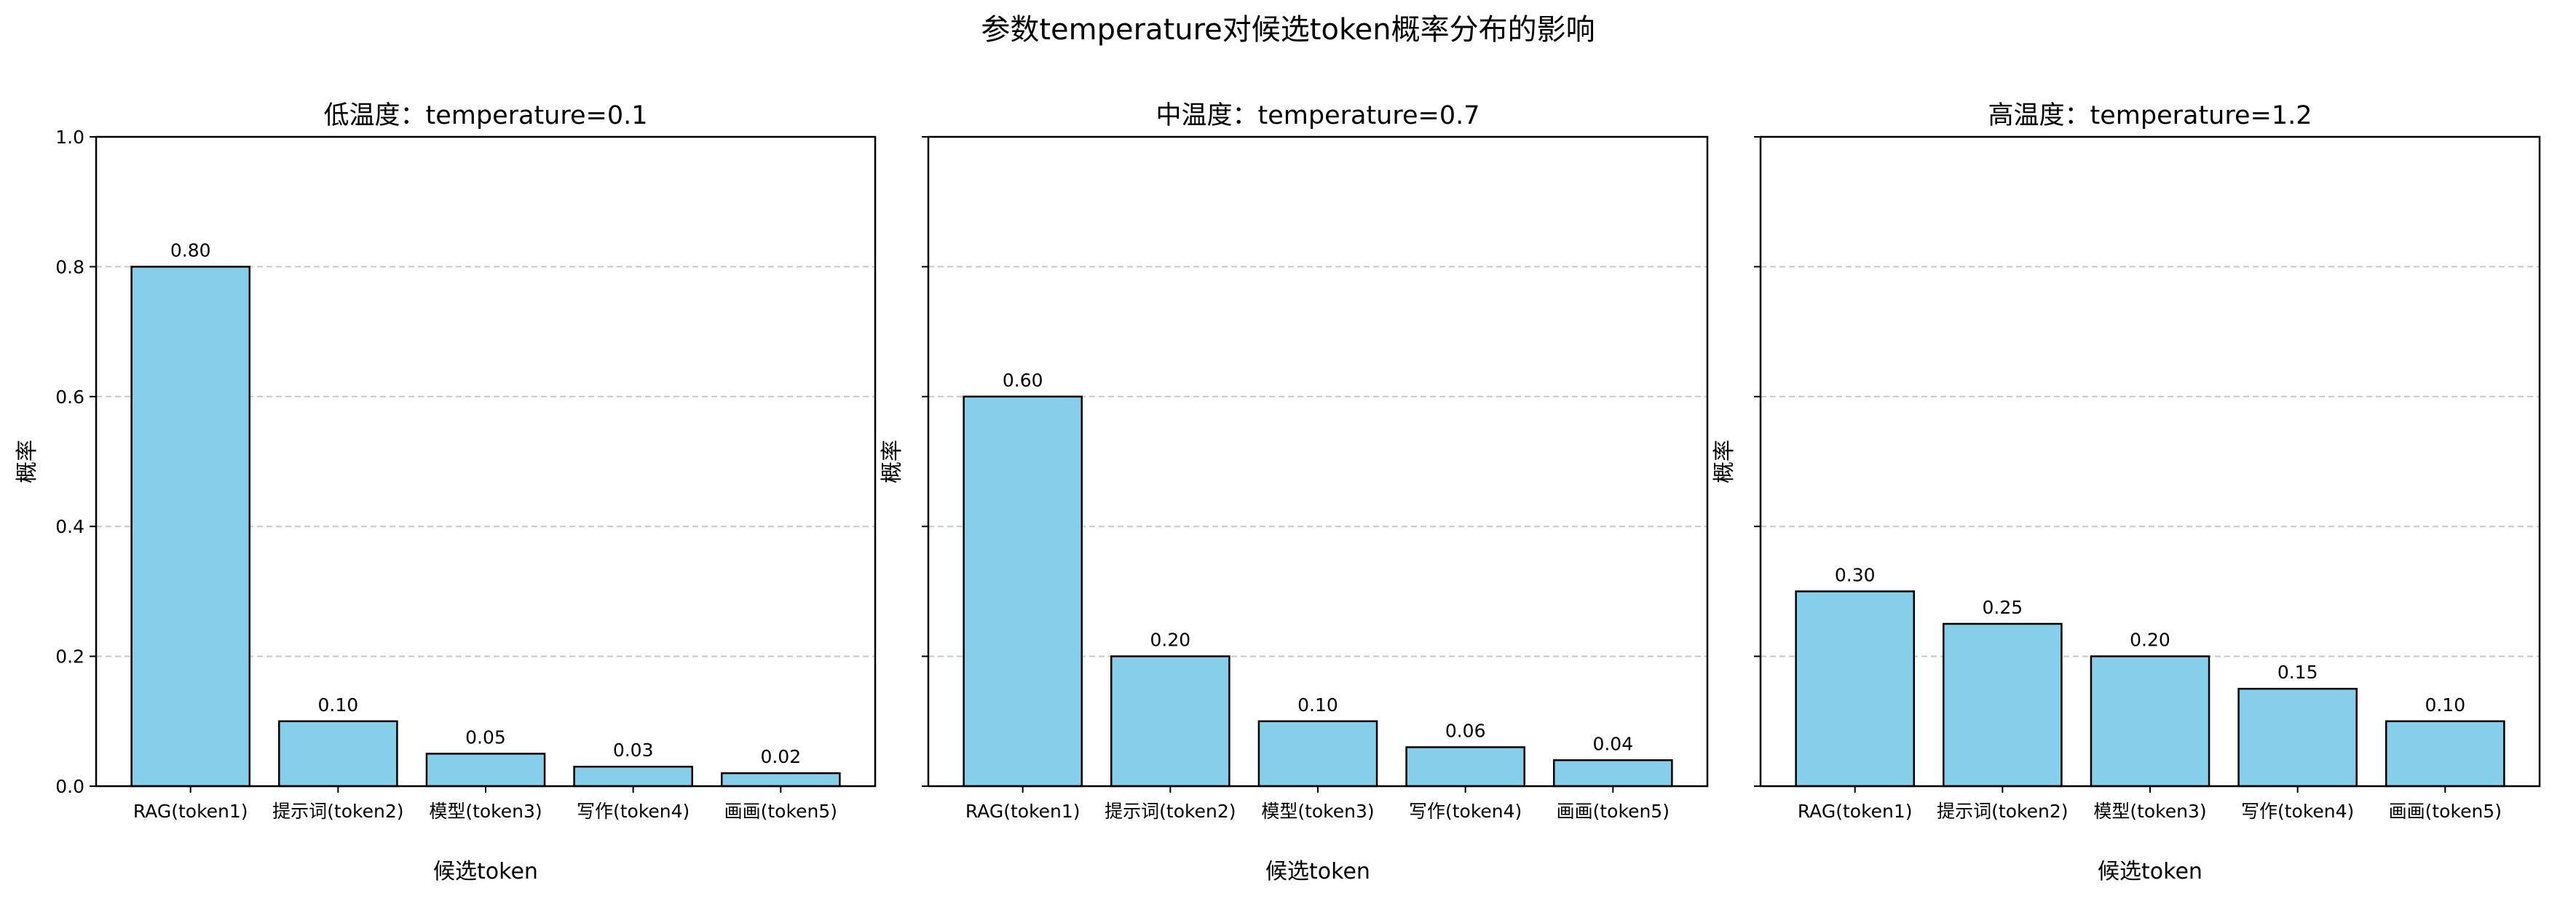 This screenshot has height=907, width=2576. I want to click on subplot-title: 高温度：temperature=1.2, so click(2150, 115).